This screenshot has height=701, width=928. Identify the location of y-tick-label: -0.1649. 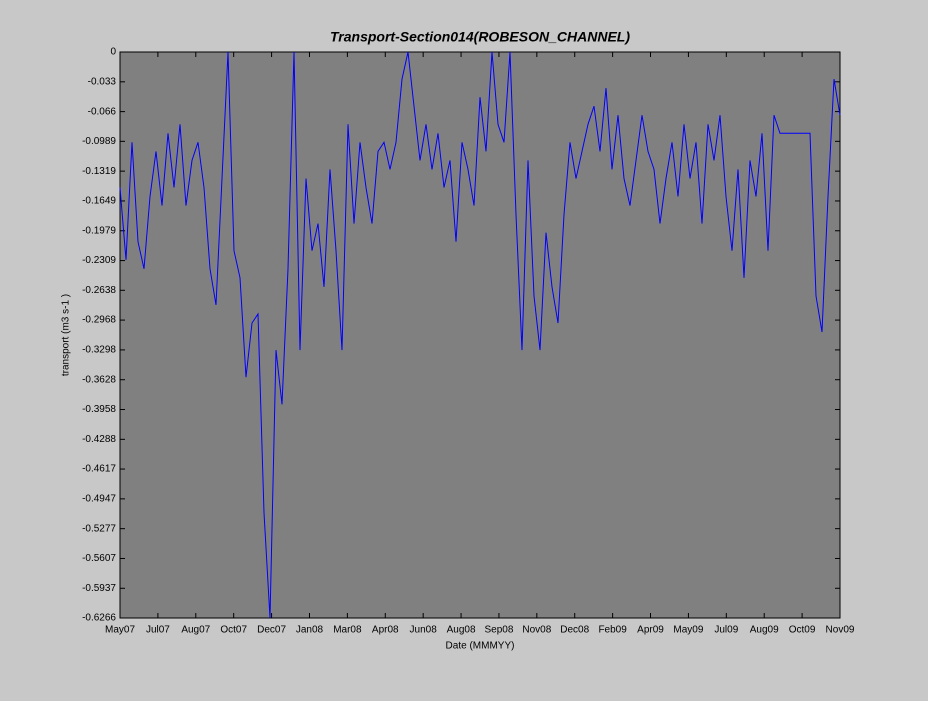
(99, 201).